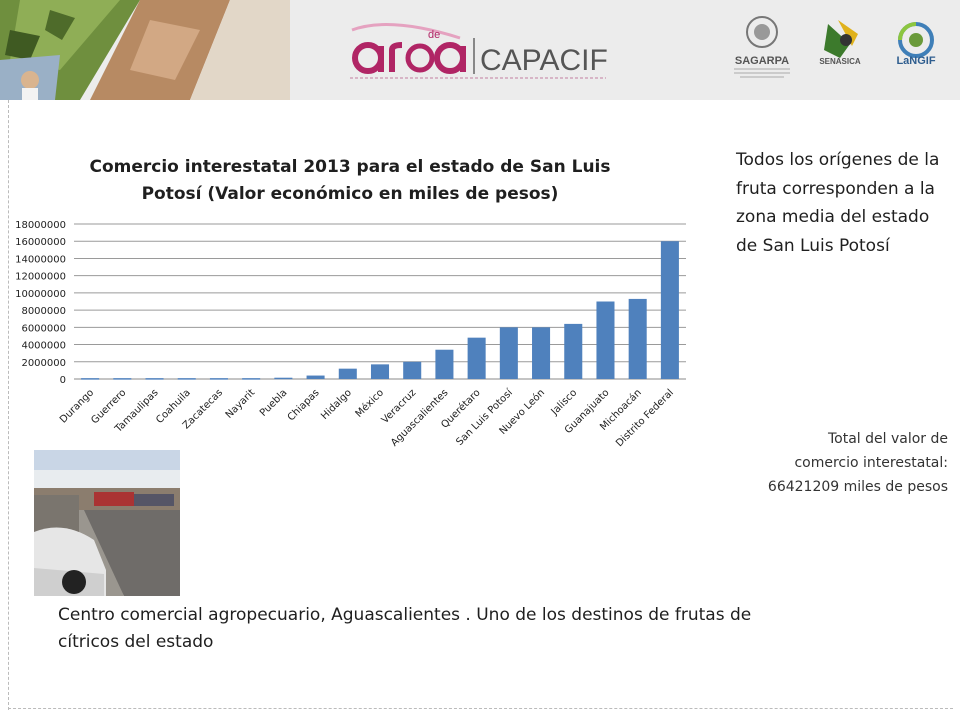 The width and height of the screenshot is (960, 720). I want to click on y-tick-label: 0, so click(63, 380).